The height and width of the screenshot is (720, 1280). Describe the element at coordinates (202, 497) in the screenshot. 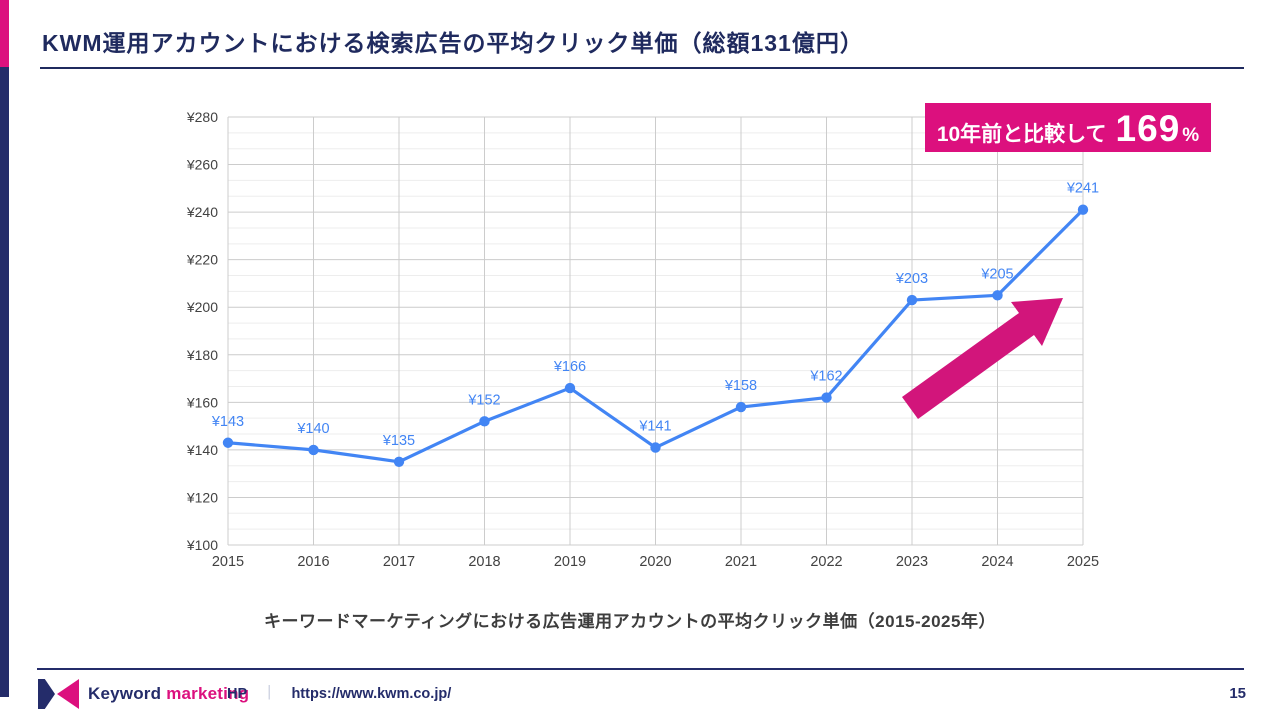

I see `y-axis-tick-label: ¥120` at that location.